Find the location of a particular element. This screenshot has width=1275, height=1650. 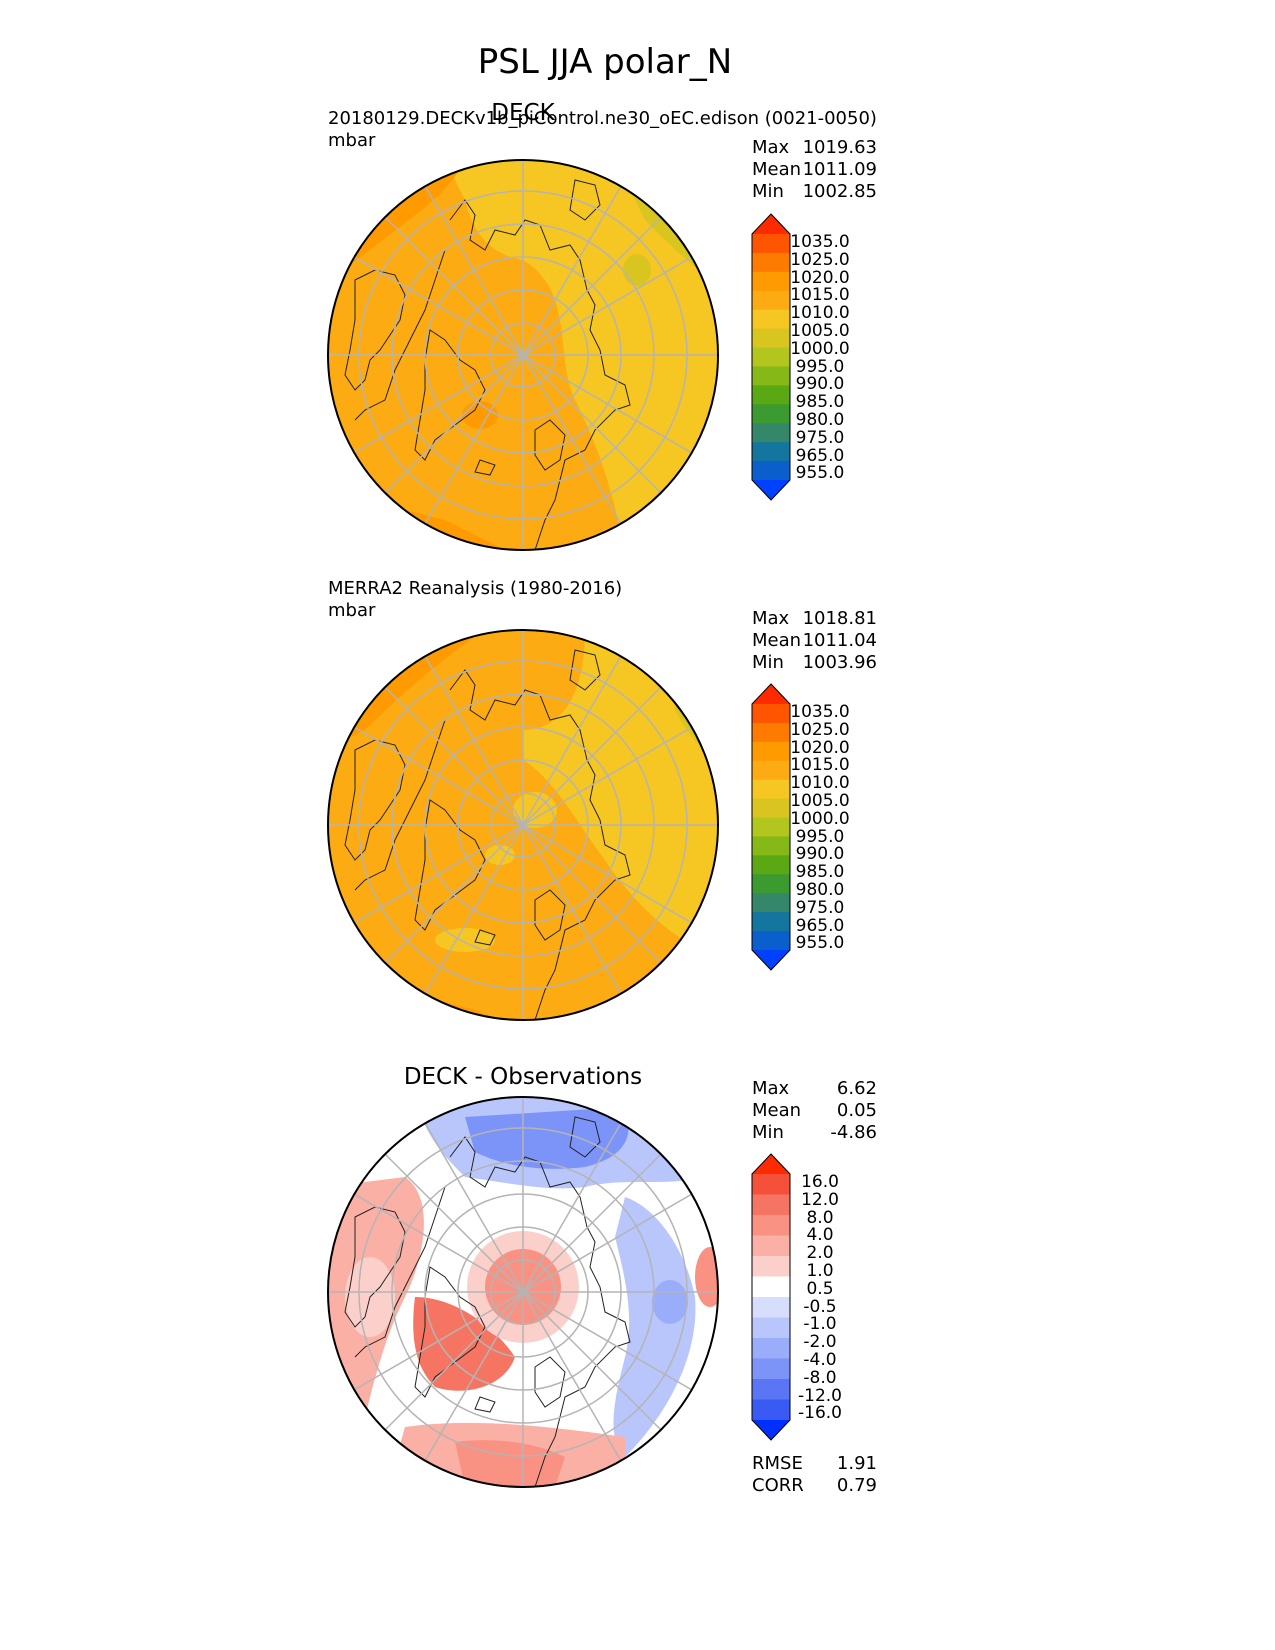

panel-1-title: DECK is located at coordinates (523, 113).